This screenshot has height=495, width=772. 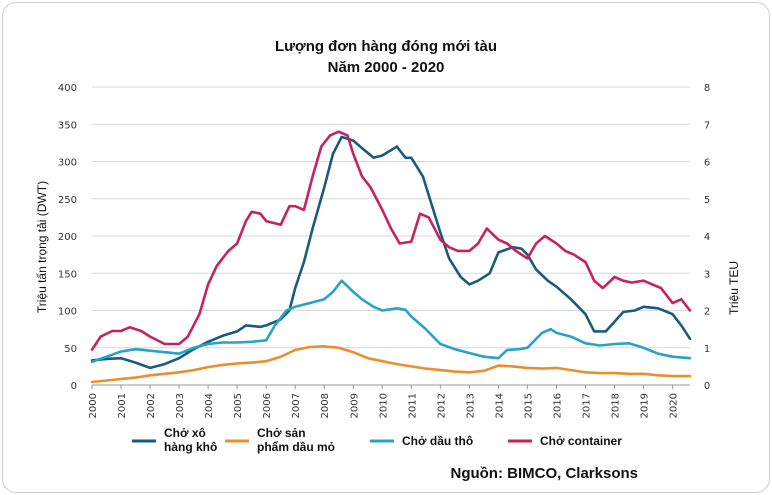 I want to click on y-left-tick-label: 0, so click(x=74, y=386).